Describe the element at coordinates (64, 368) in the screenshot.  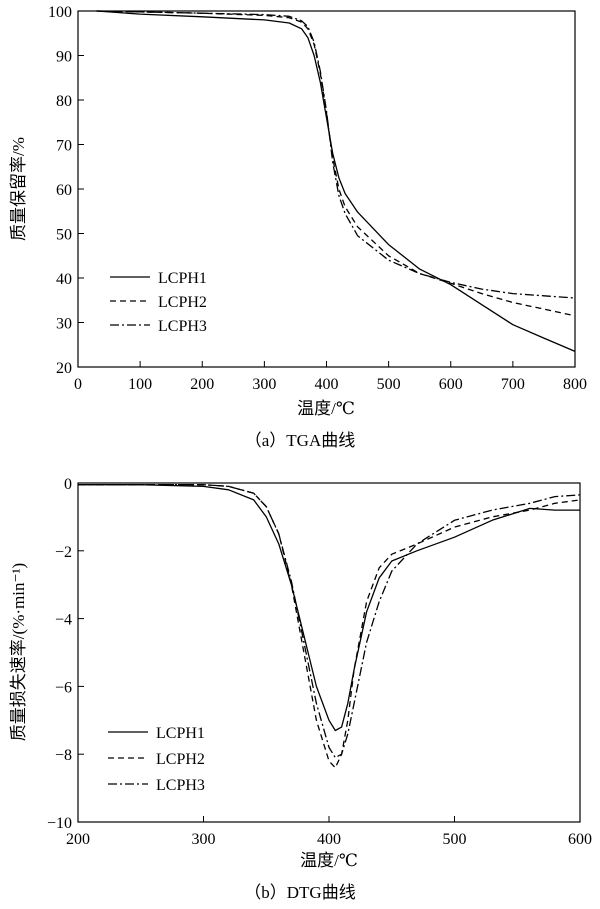
I see `tga-y-tick-label: 20` at that location.